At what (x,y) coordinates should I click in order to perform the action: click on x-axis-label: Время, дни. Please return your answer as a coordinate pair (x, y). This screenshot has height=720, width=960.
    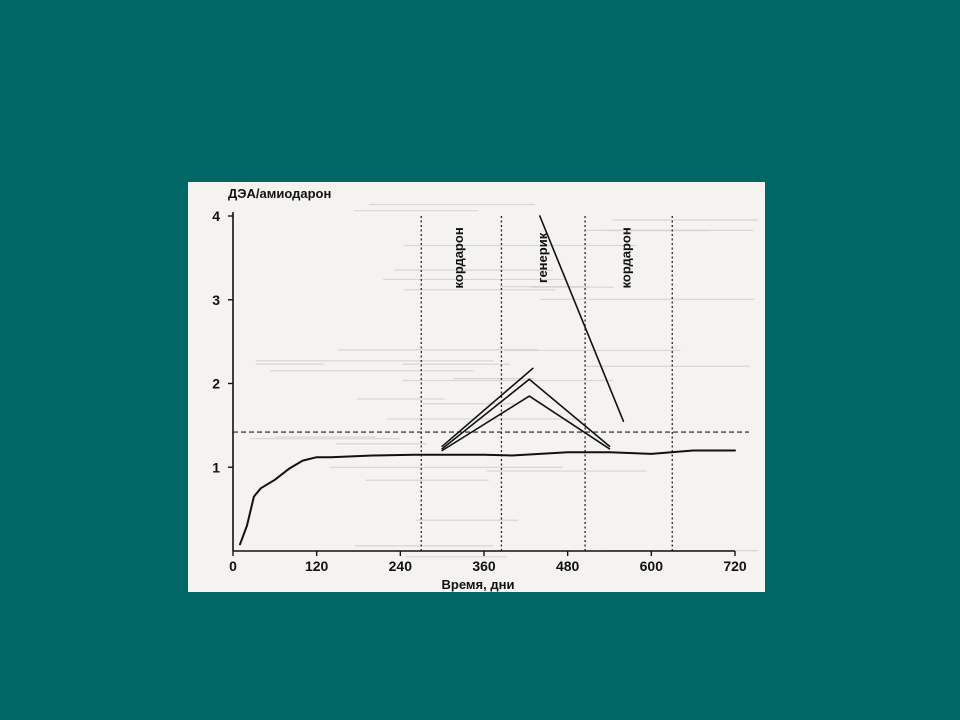
    Looking at the image, I should click on (478, 584).